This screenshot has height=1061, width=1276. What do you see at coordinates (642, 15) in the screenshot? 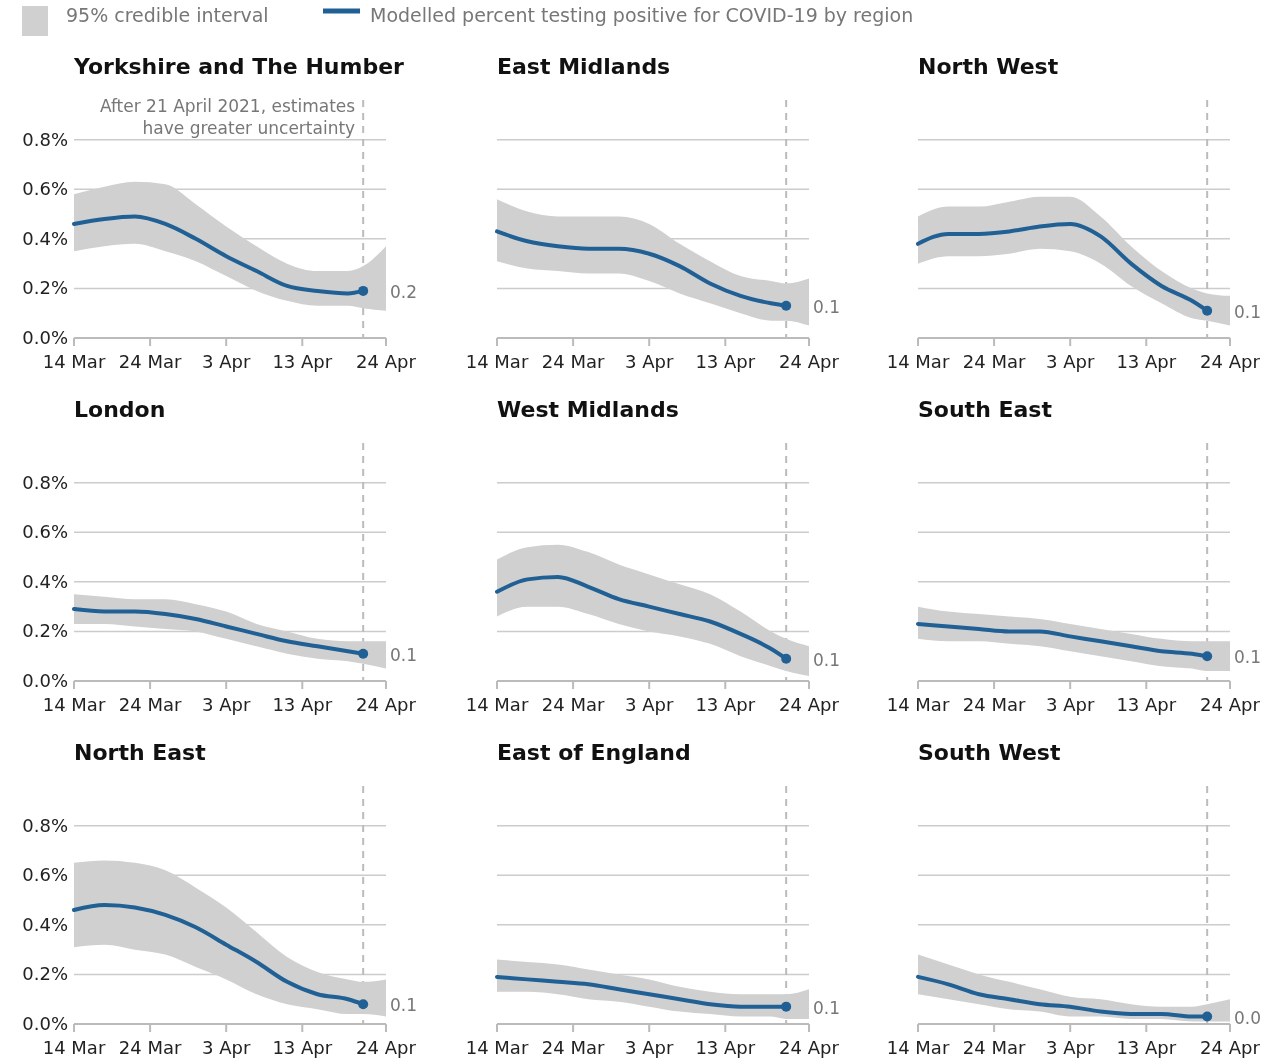
I see `legend-label: Modelled percent testing positive for COVID-19 by region` at bounding box center [642, 15].